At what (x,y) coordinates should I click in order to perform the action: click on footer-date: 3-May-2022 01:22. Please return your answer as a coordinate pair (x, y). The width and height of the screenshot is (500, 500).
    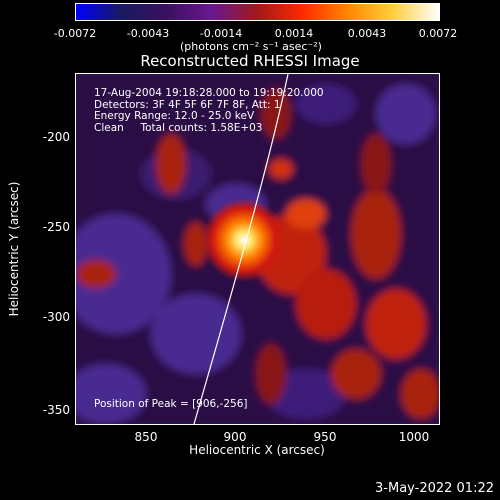
    Looking at the image, I should click on (434, 488).